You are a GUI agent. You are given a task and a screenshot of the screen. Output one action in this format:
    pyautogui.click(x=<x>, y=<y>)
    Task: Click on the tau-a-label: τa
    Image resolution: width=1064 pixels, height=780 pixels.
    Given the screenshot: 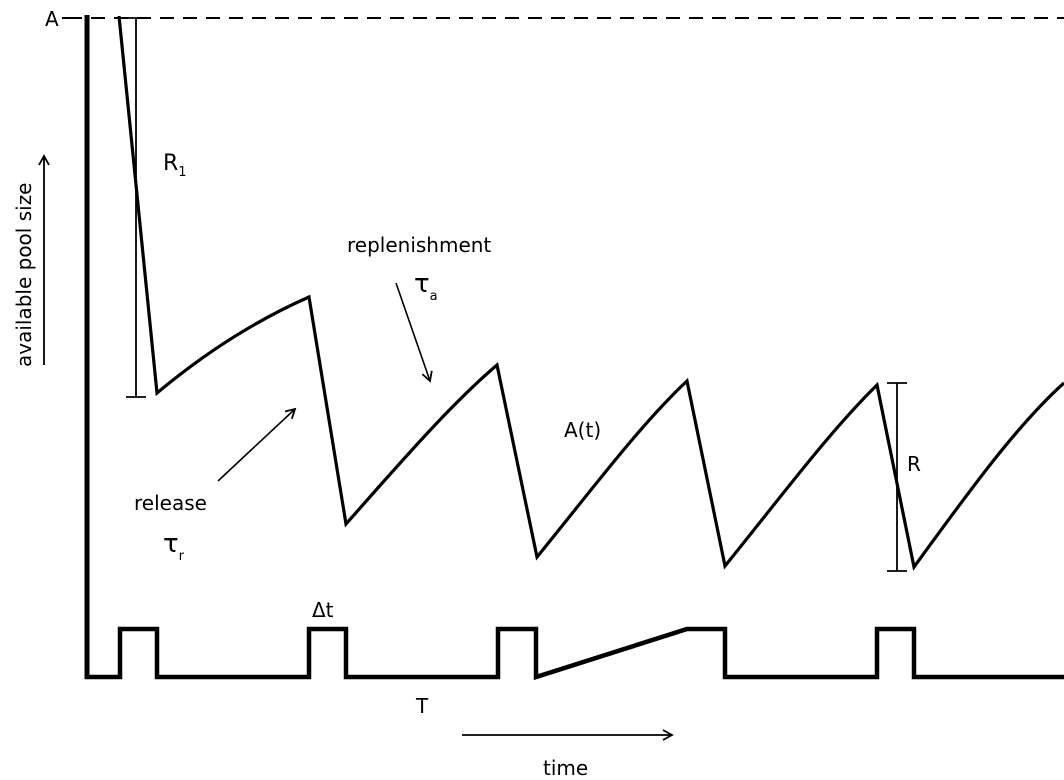 What is the action you would take?
    pyautogui.click(x=426, y=286)
    